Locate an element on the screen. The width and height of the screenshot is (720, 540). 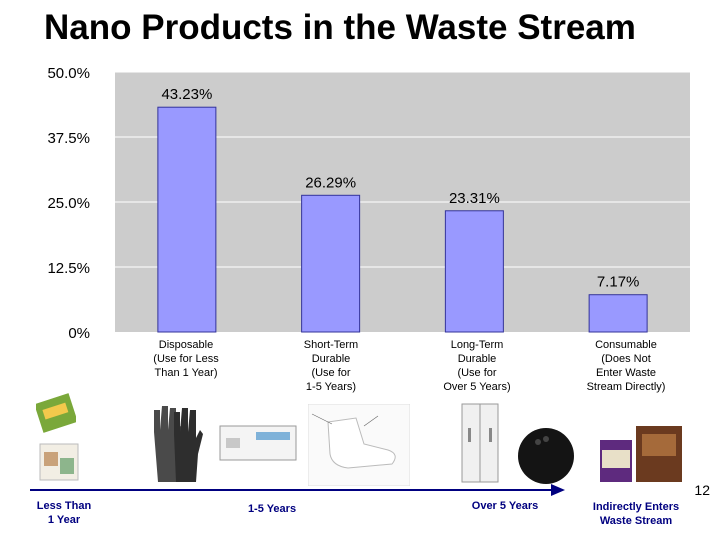
supplement-bottles-image is located at coordinates (641, 454).